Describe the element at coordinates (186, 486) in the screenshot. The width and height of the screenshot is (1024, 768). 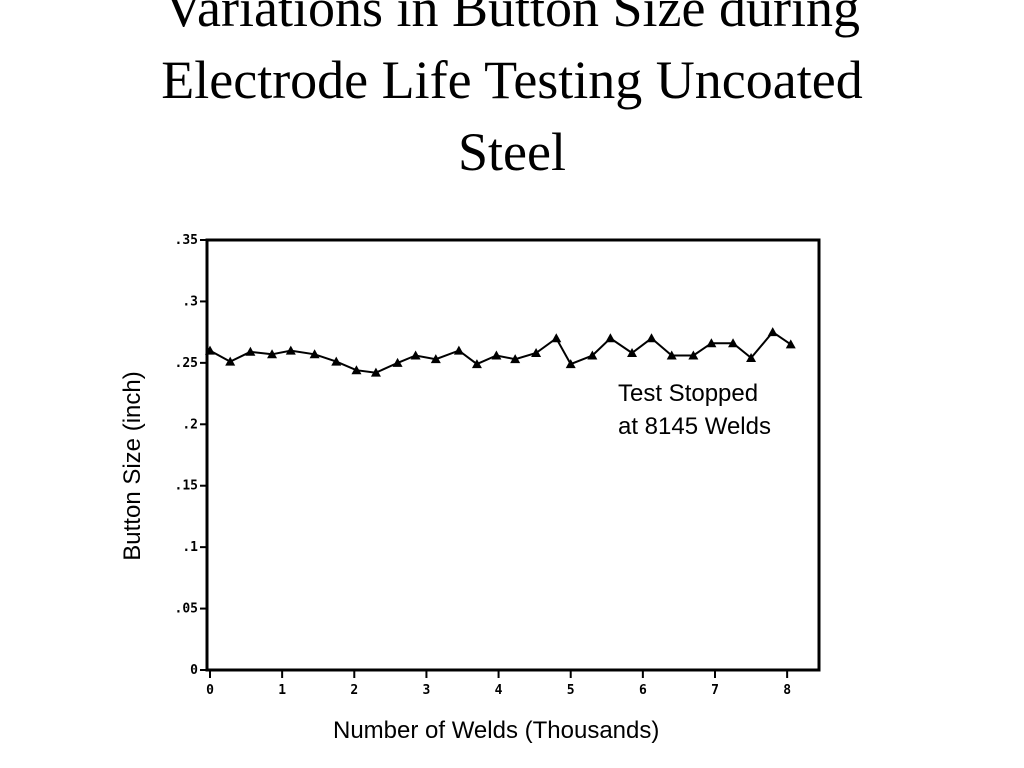
I see `y-tick-label: .15` at that location.